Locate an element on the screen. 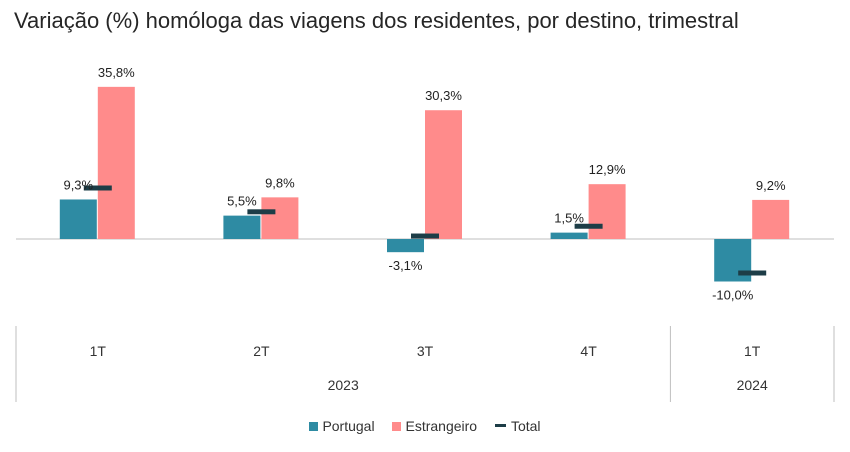 The height and width of the screenshot is (452, 850). category-label-2: 3T is located at coordinates (425, 351).